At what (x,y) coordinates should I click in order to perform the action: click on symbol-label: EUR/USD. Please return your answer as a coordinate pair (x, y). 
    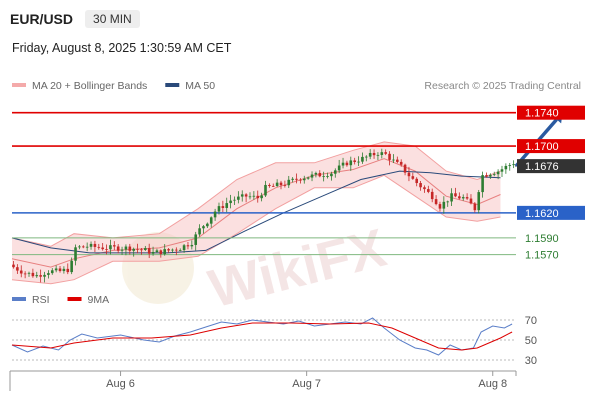
    Looking at the image, I should click on (42, 19).